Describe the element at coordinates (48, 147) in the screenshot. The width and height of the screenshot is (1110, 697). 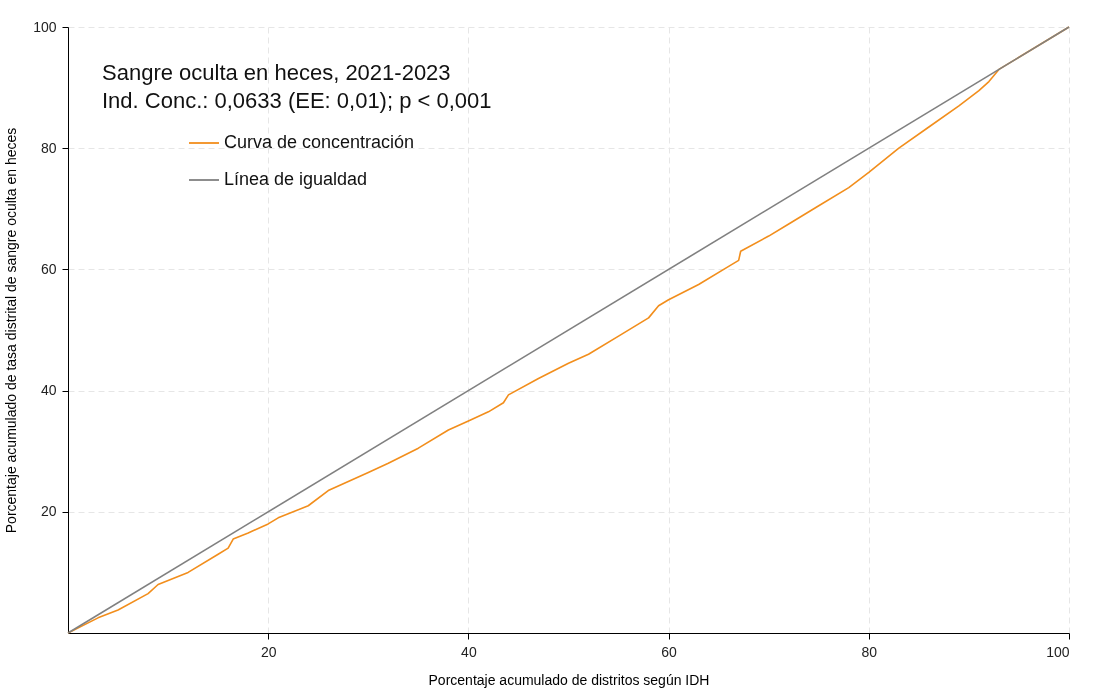
I see `y-tick-label: 80` at that location.